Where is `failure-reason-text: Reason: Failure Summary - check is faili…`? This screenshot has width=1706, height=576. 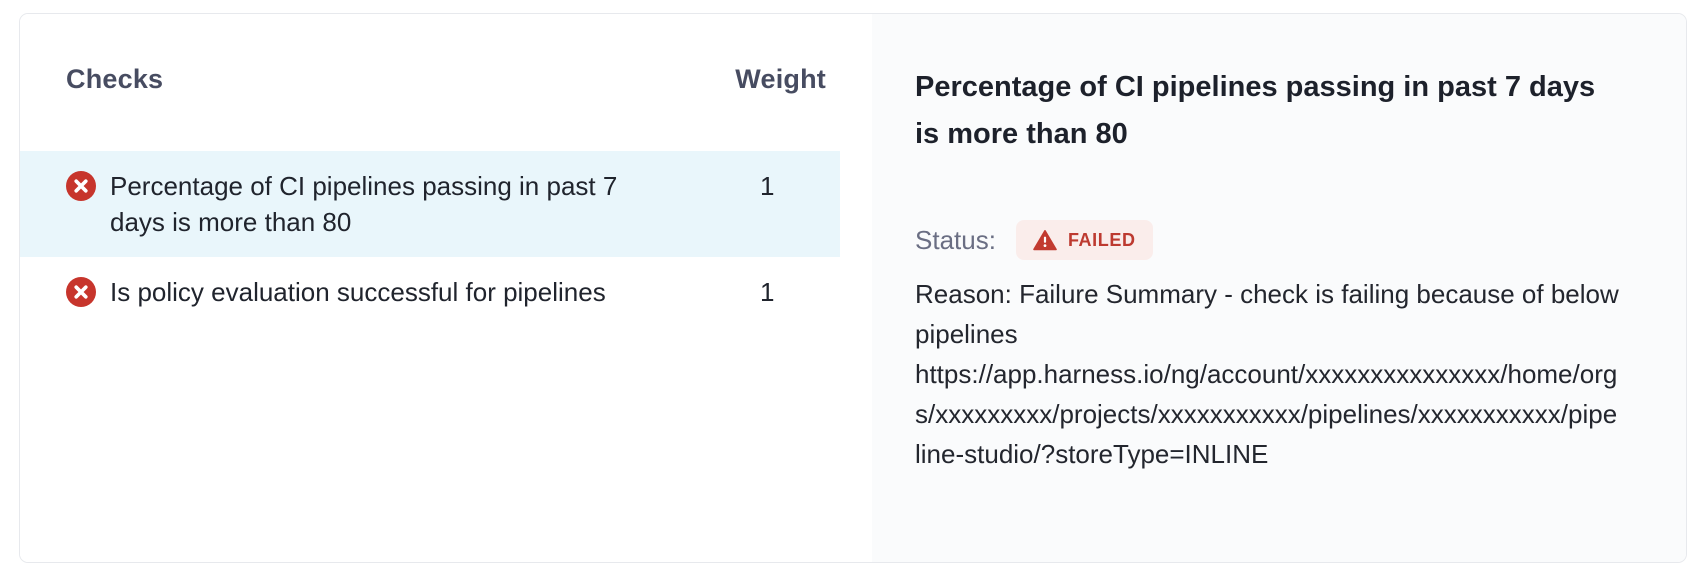
failure-reason-text: Reason: Failure Summary - check is faili… is located at coordinates (1267, 374).